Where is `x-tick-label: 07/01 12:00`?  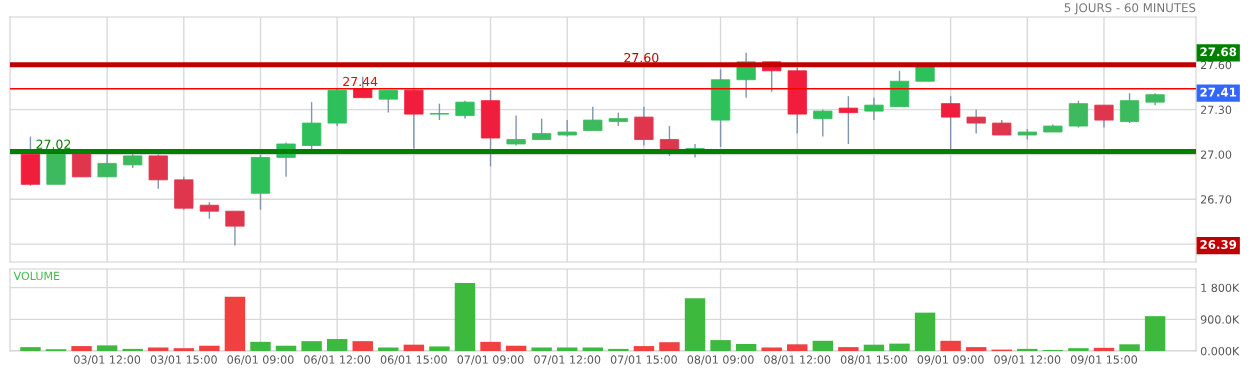 x-tick-label: 07/01 12:00 is located at coordinates (567, 360).